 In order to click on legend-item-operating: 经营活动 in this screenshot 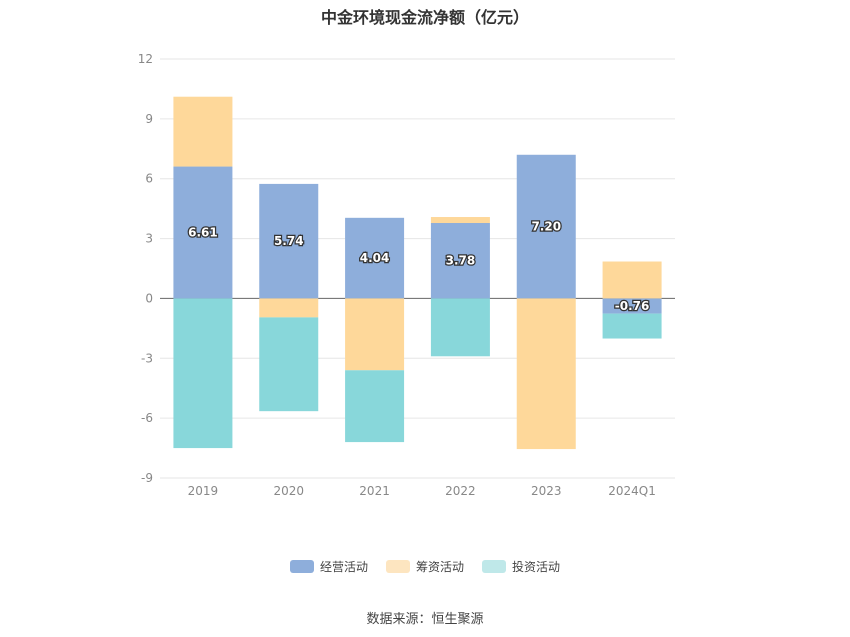, I will do `click(328, 566)`.